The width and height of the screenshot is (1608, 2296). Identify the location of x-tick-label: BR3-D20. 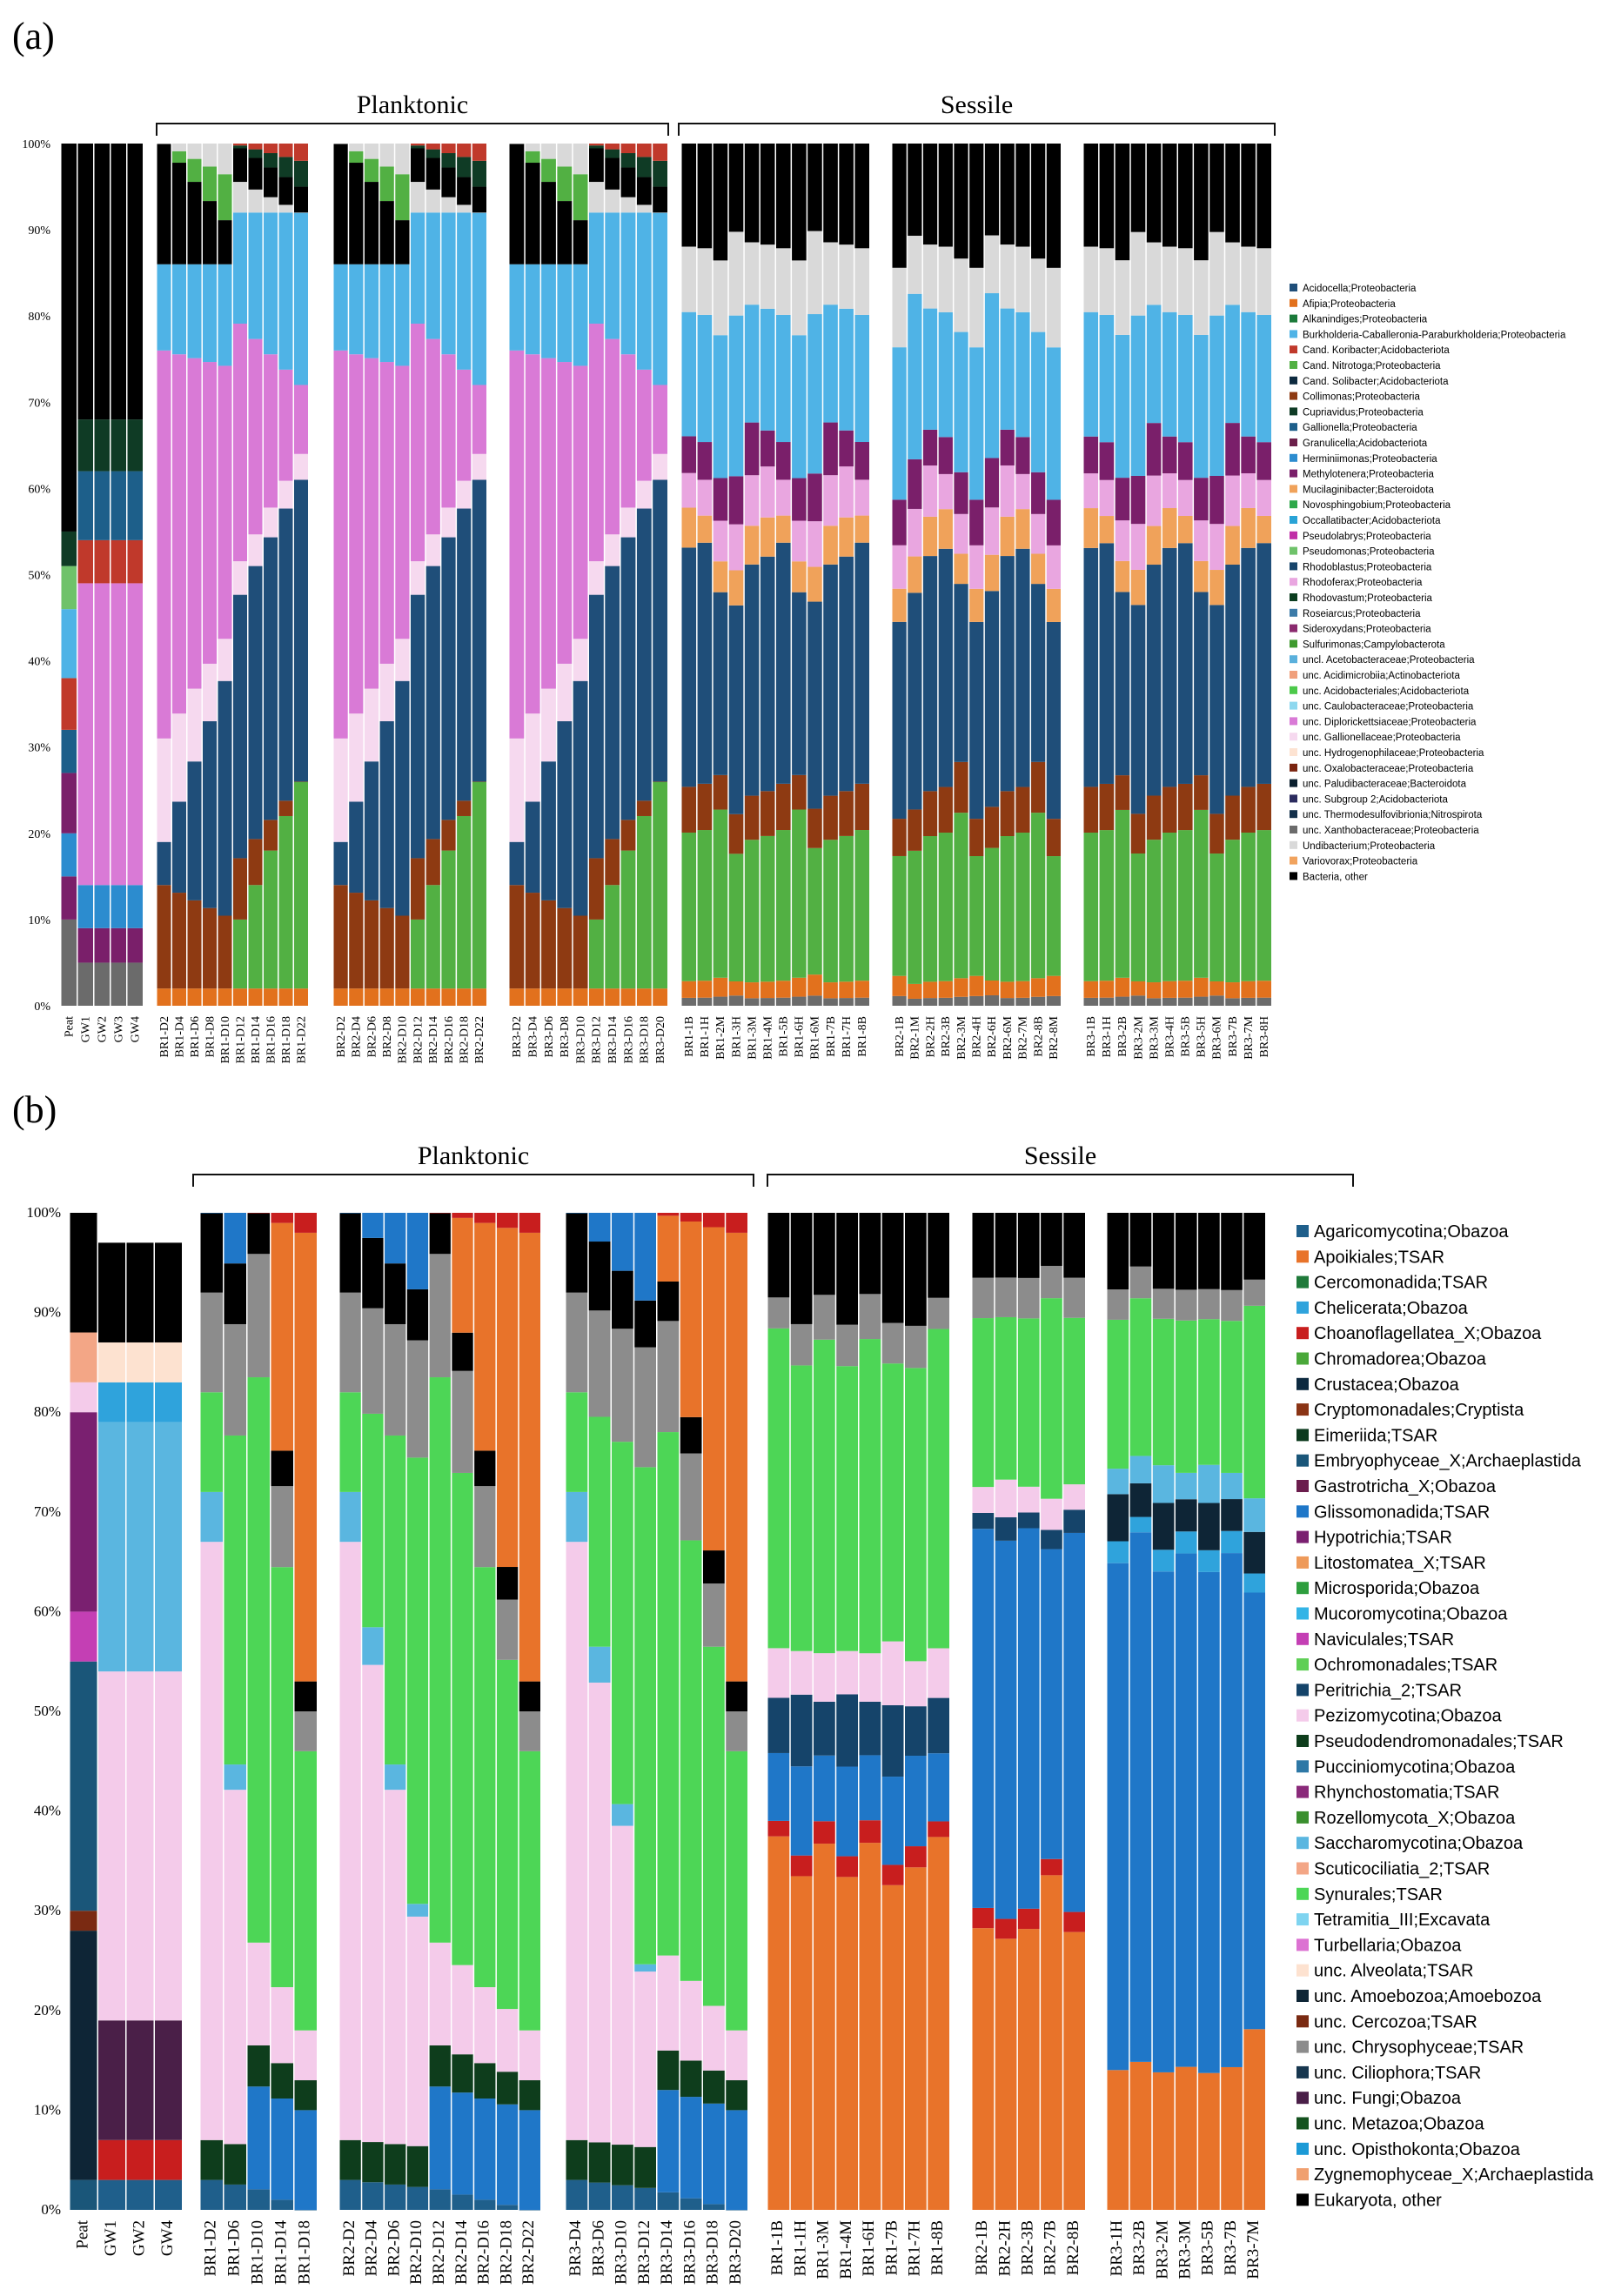
(660, 1039).